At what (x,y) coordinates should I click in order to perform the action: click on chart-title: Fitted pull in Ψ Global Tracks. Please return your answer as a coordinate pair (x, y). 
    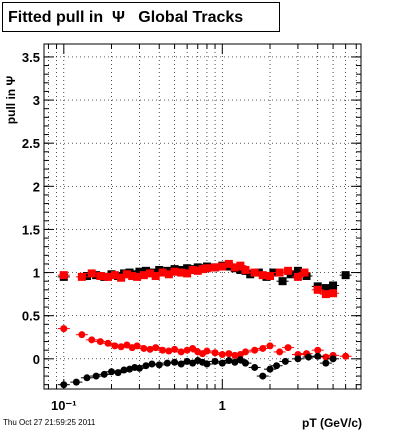
    Looking at the image, I should click on (126, 17).